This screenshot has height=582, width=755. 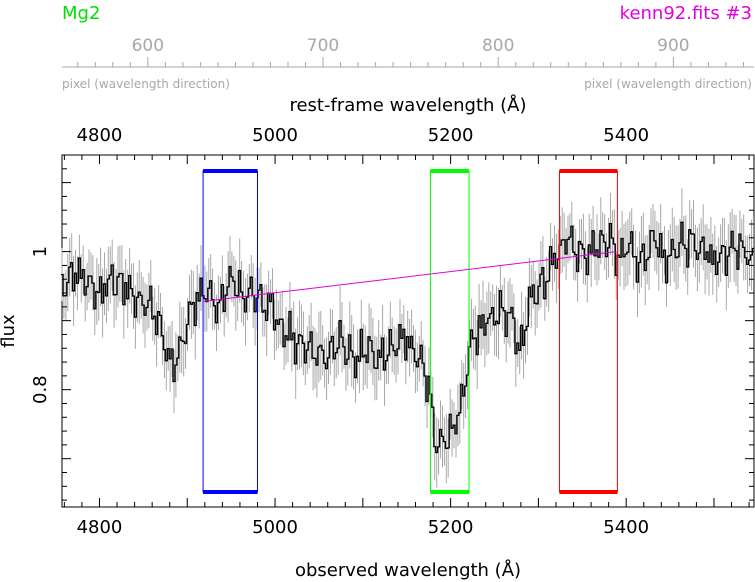 What do you see at coordinates (81, 13) in the screenshot?
I see `index-name-label: Mg2` at bounding box center [81, 13].